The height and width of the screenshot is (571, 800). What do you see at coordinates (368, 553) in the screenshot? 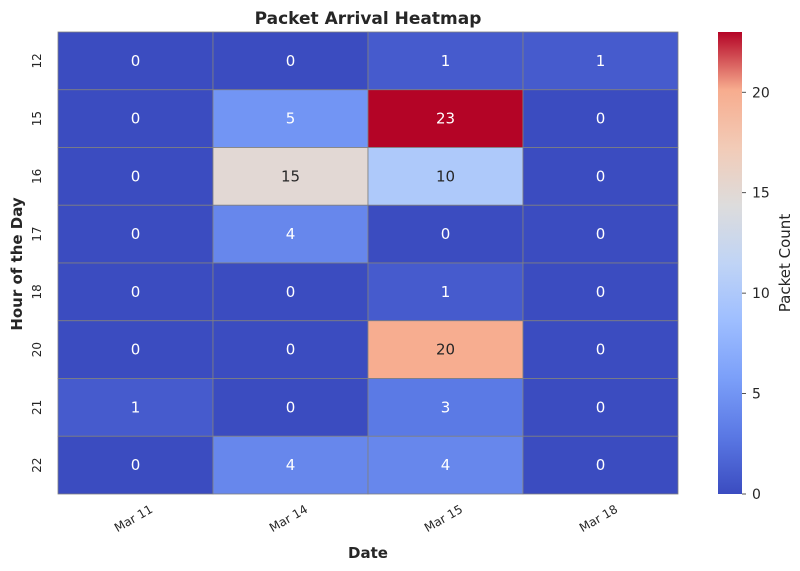
I see `x-axis-label: Date` at bounding box center [368, 553].